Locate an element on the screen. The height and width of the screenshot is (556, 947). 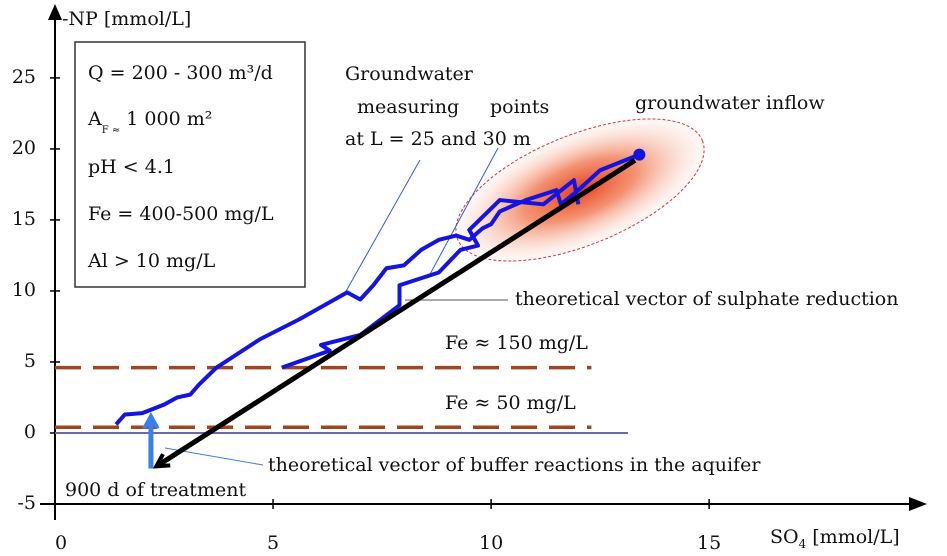
x-axis-arrow is located at coordinates (918, 504).